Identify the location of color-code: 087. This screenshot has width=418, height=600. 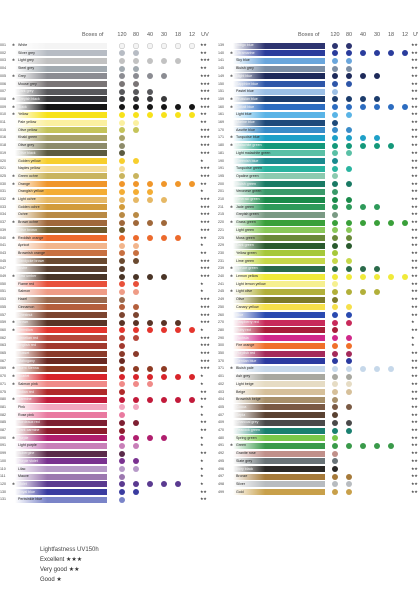
(3, 430).